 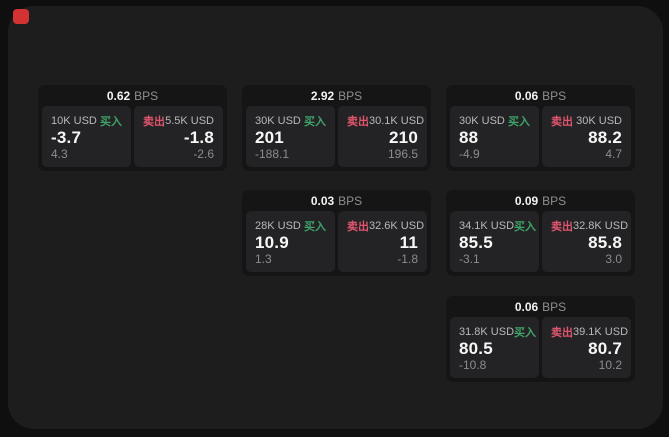 What do you see at coordinates (278, 226) in the screenshot?
I see `buy-amount: 28K USD` at bounding box center [278, 226].